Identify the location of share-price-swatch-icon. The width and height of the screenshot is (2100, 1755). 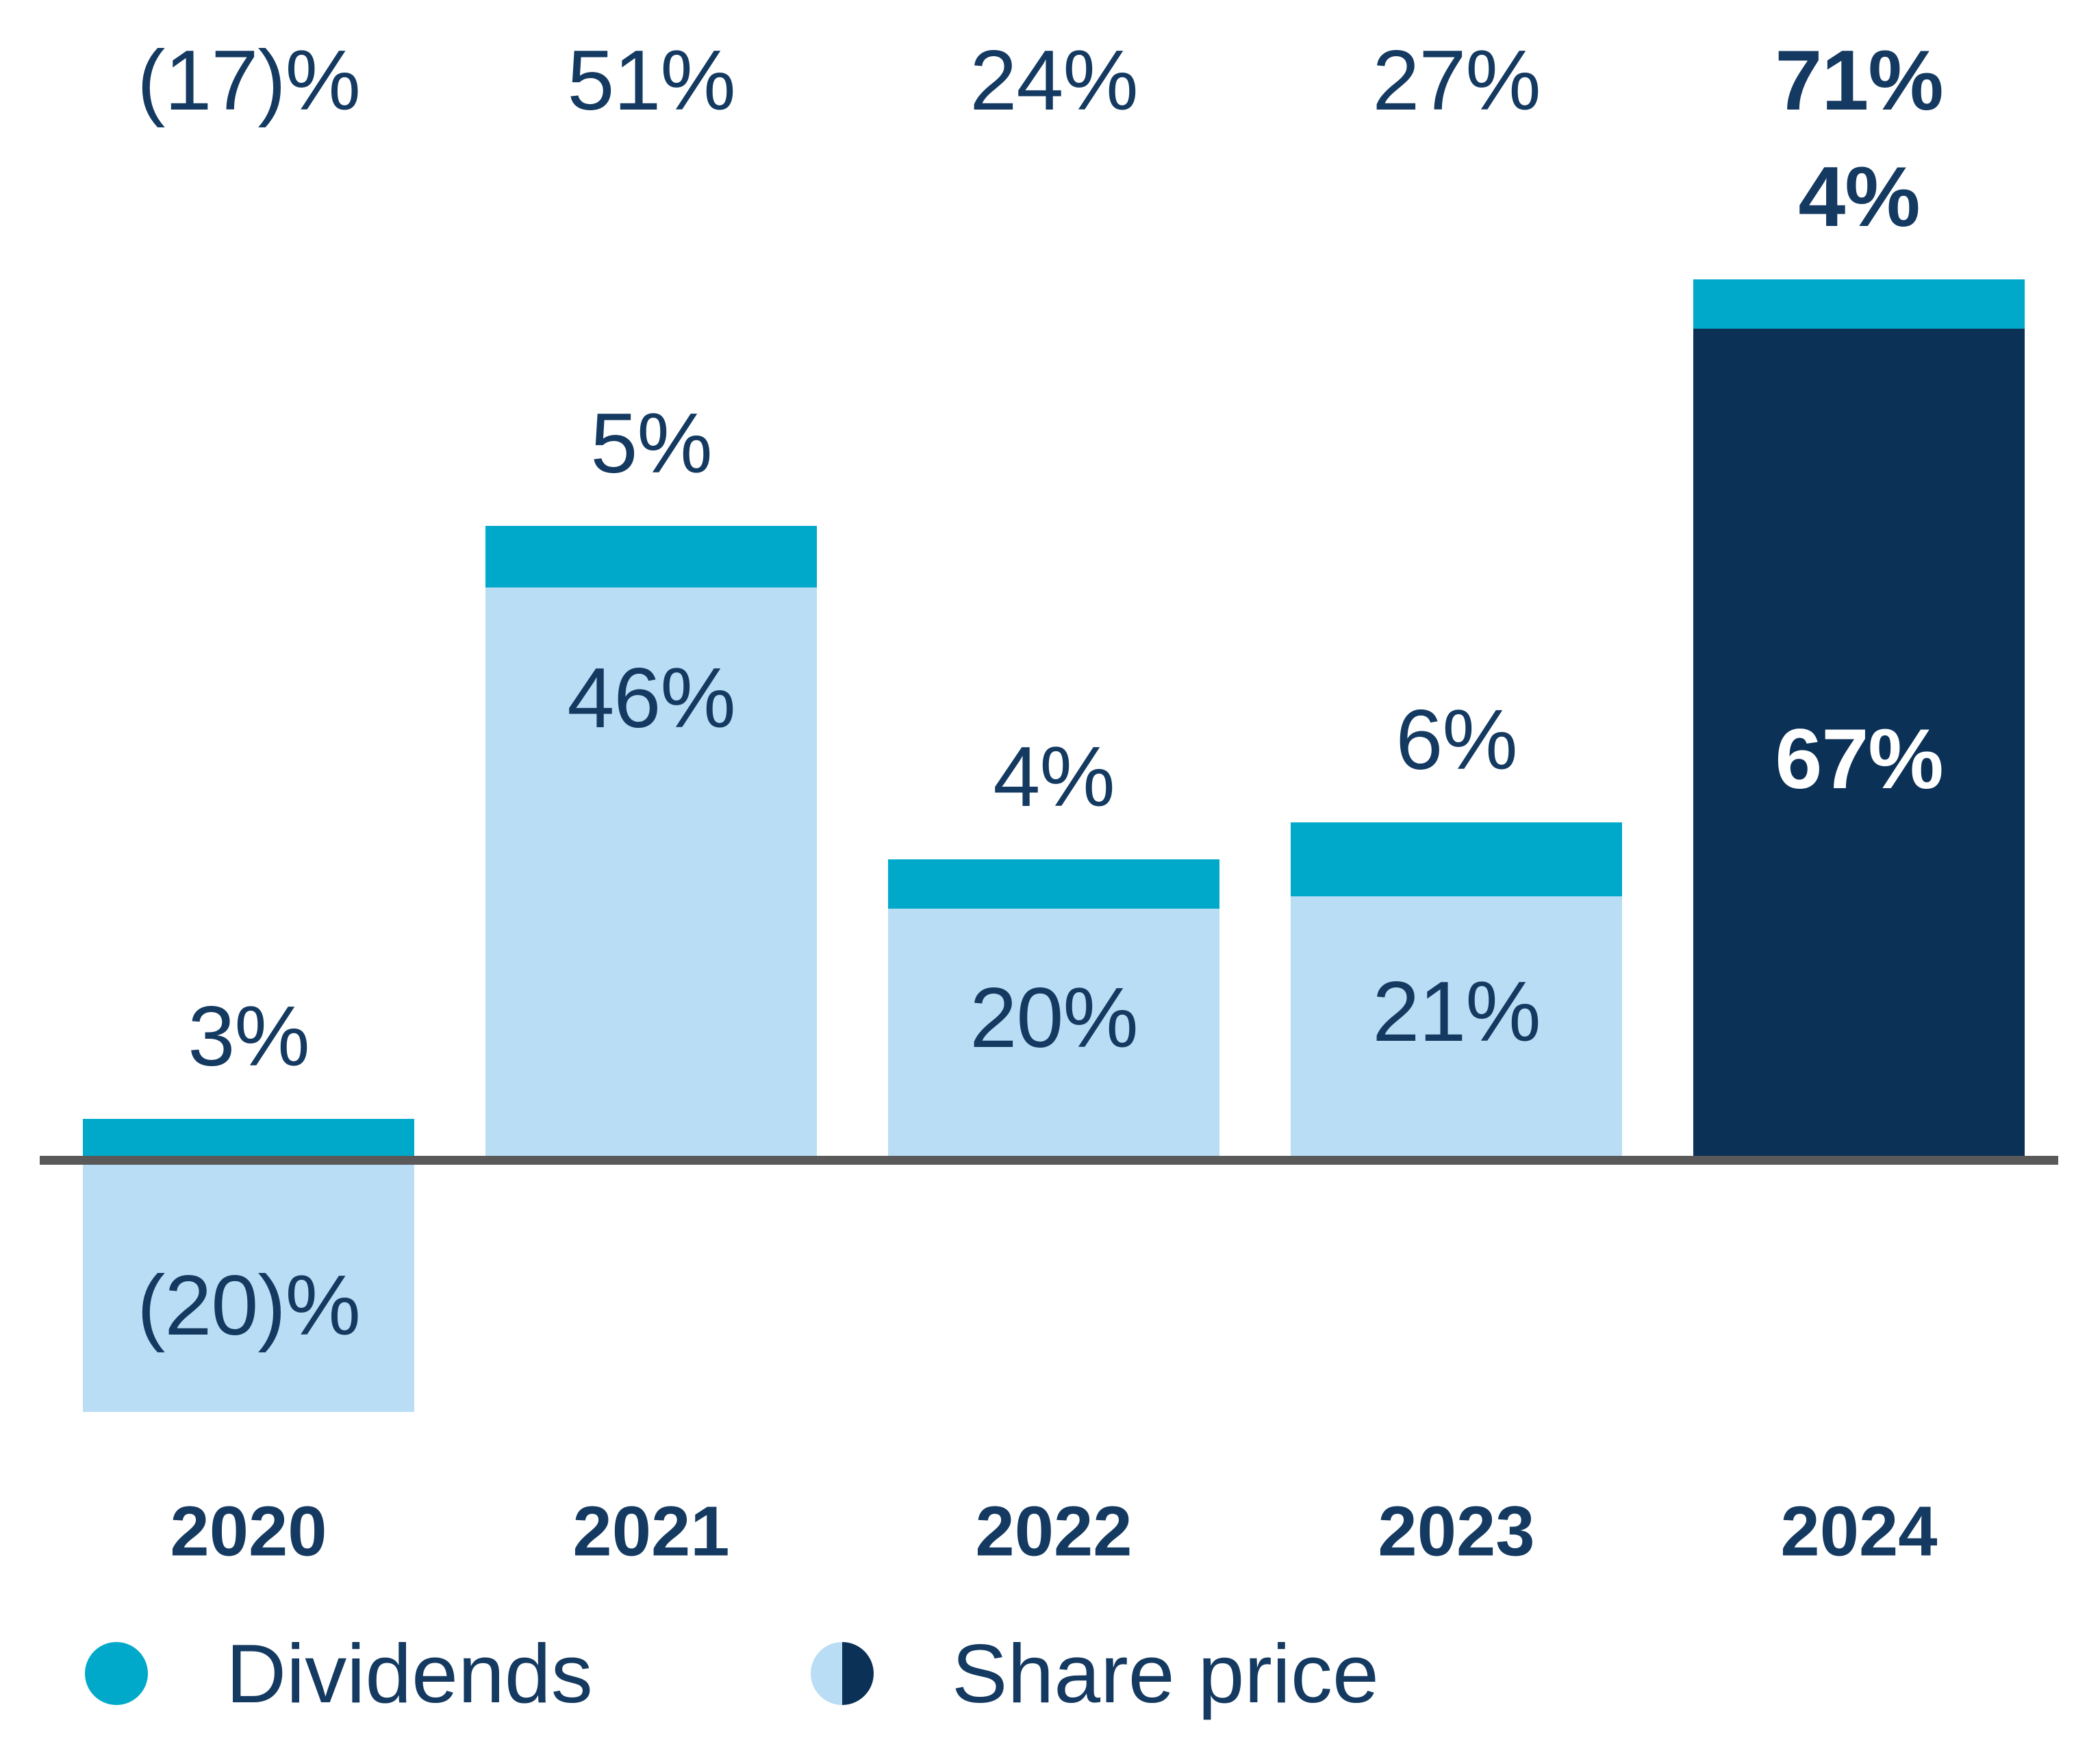
(842, 1674).